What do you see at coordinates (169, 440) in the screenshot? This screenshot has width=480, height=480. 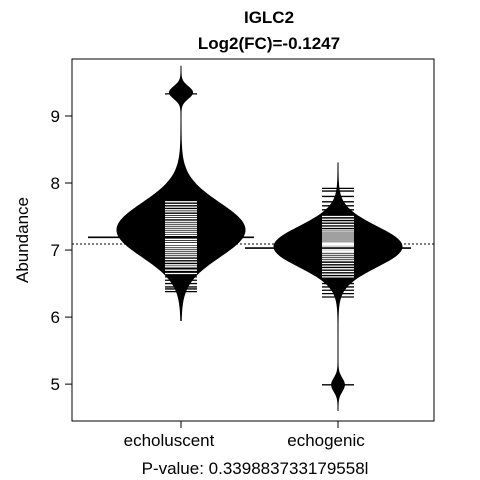 I see `x-tick-label: echoluscent` at bounding box center [169, 440].